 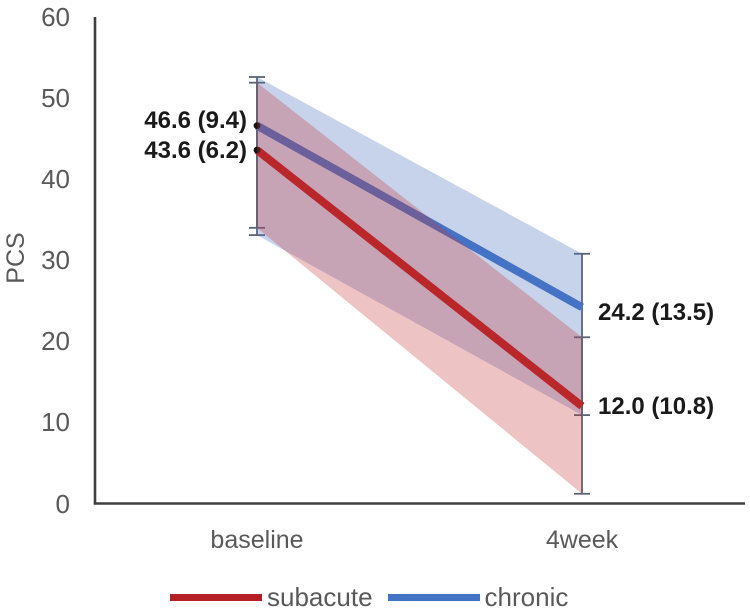 What do you see at coordinates (195, 120) in the screenshot?
I see `data-label-chronic-baseline: 46.6 (9.4)` at bounding box center [195, 120].